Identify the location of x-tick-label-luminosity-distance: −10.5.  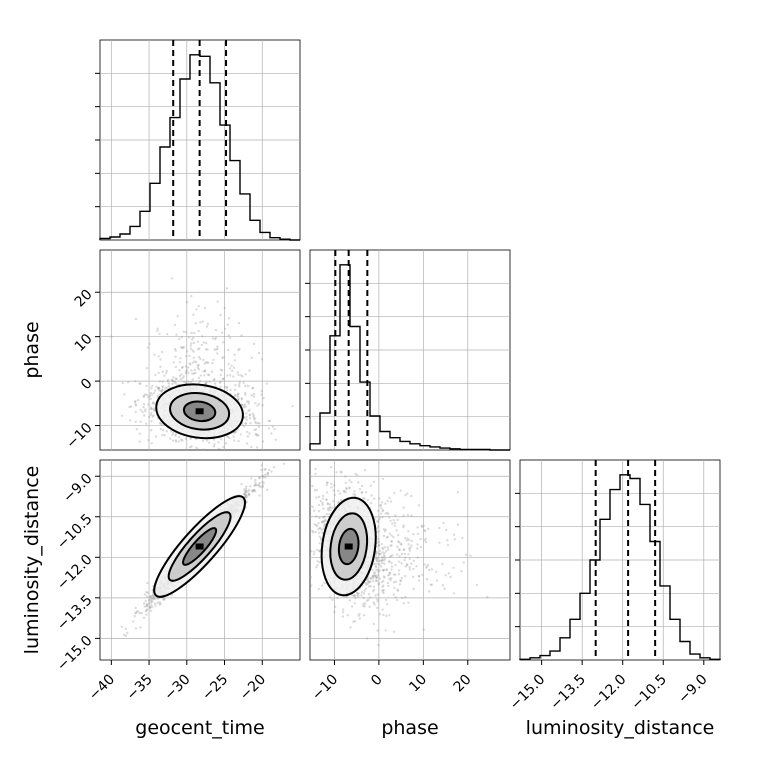
(649, 693).